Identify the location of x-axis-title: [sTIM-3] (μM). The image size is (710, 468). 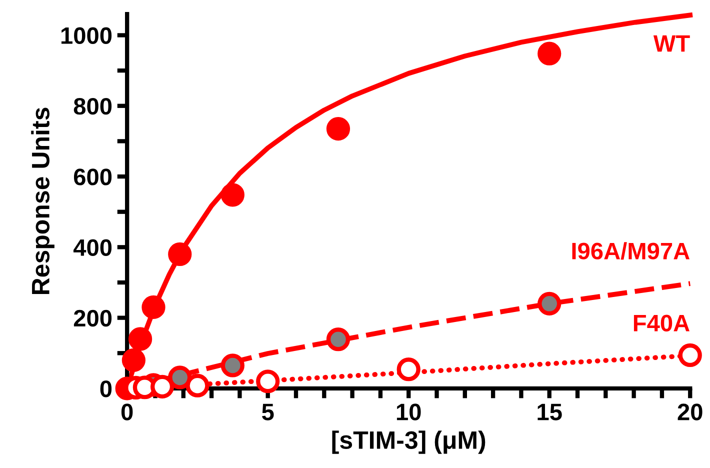
(409, 442).